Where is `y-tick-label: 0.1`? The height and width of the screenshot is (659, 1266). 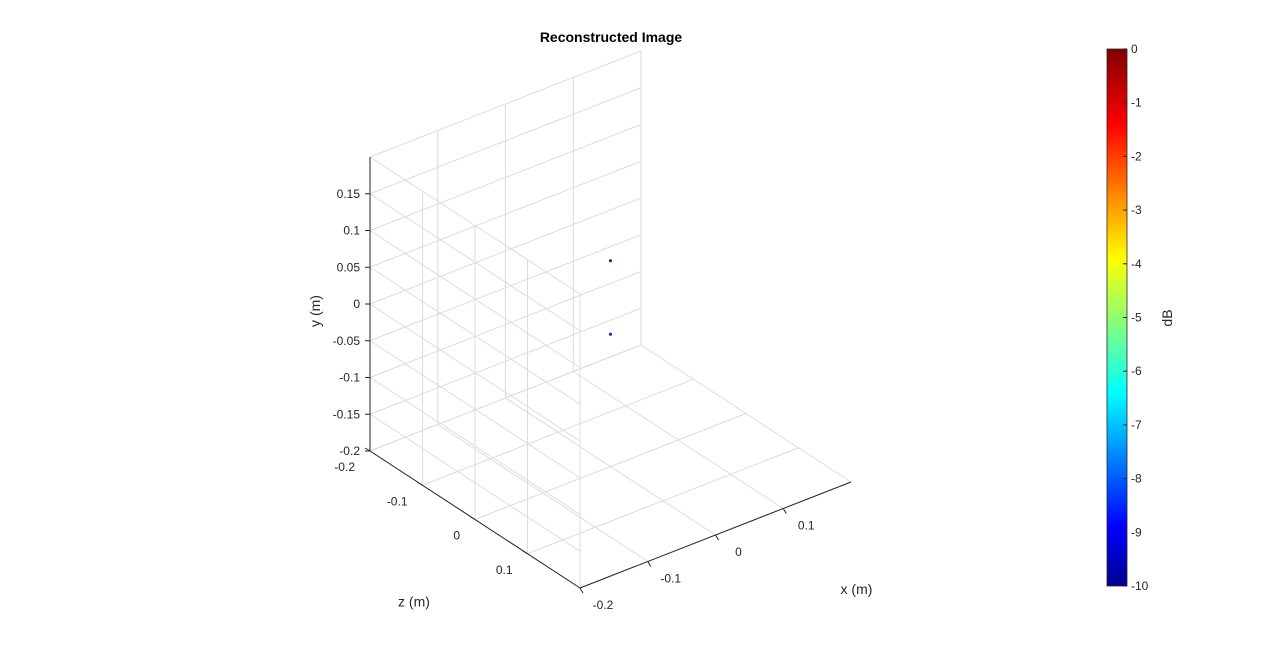
y-tick-label: 0.1 is located at coordinates (351, 231).